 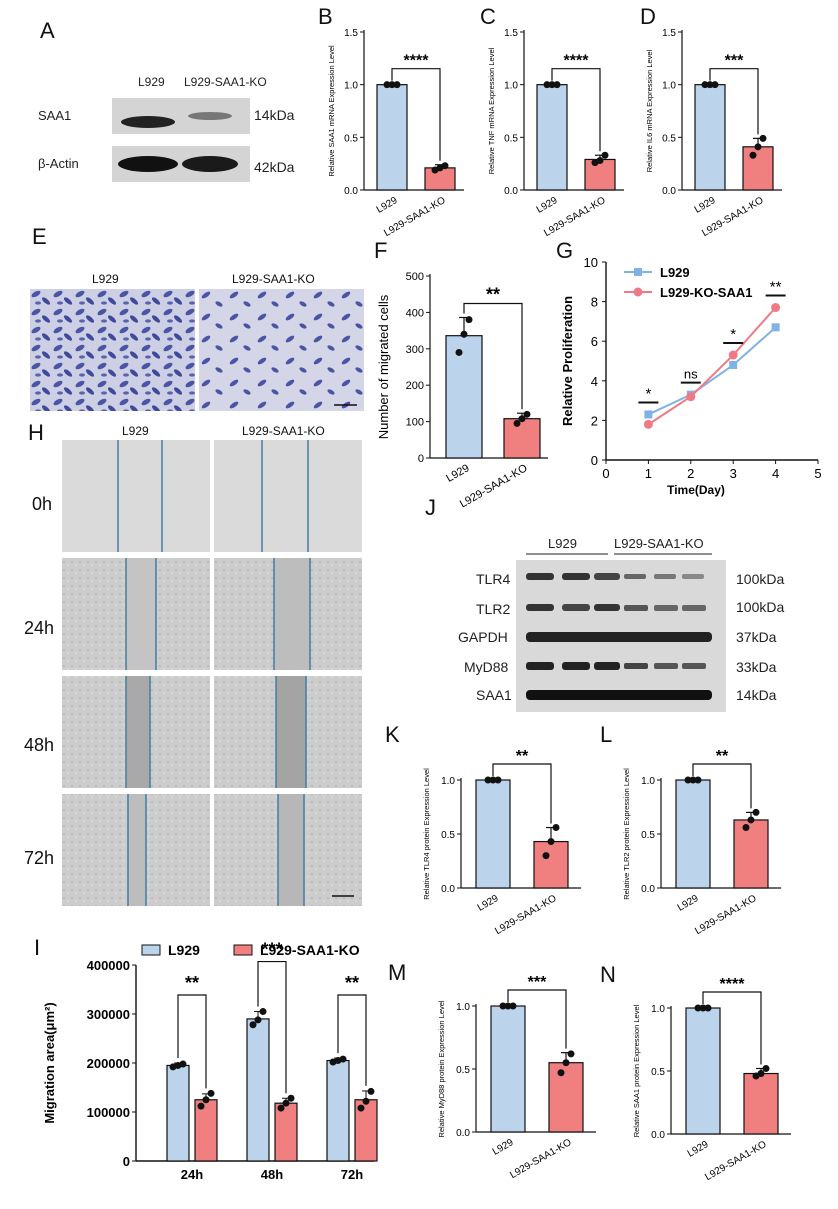 What do you see at coordinates (39, 745) in the screenshot?
I see `scratch-row-label: 48h` at bounding box center [39, 745].